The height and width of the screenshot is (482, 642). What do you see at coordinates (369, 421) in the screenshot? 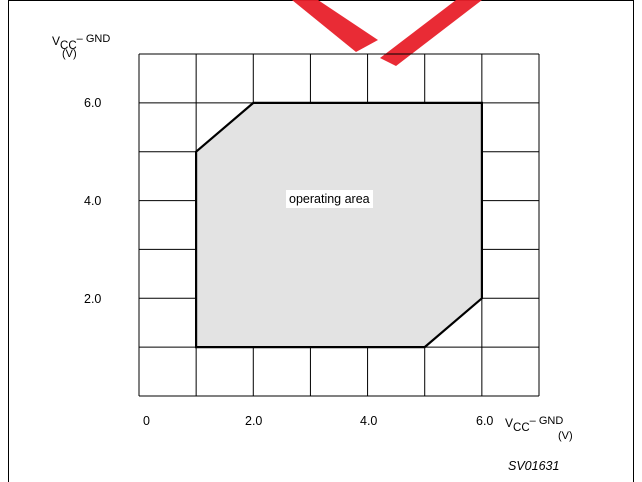
I see `x-tick-label-4: 4.0` at bounding box center [369, 421].